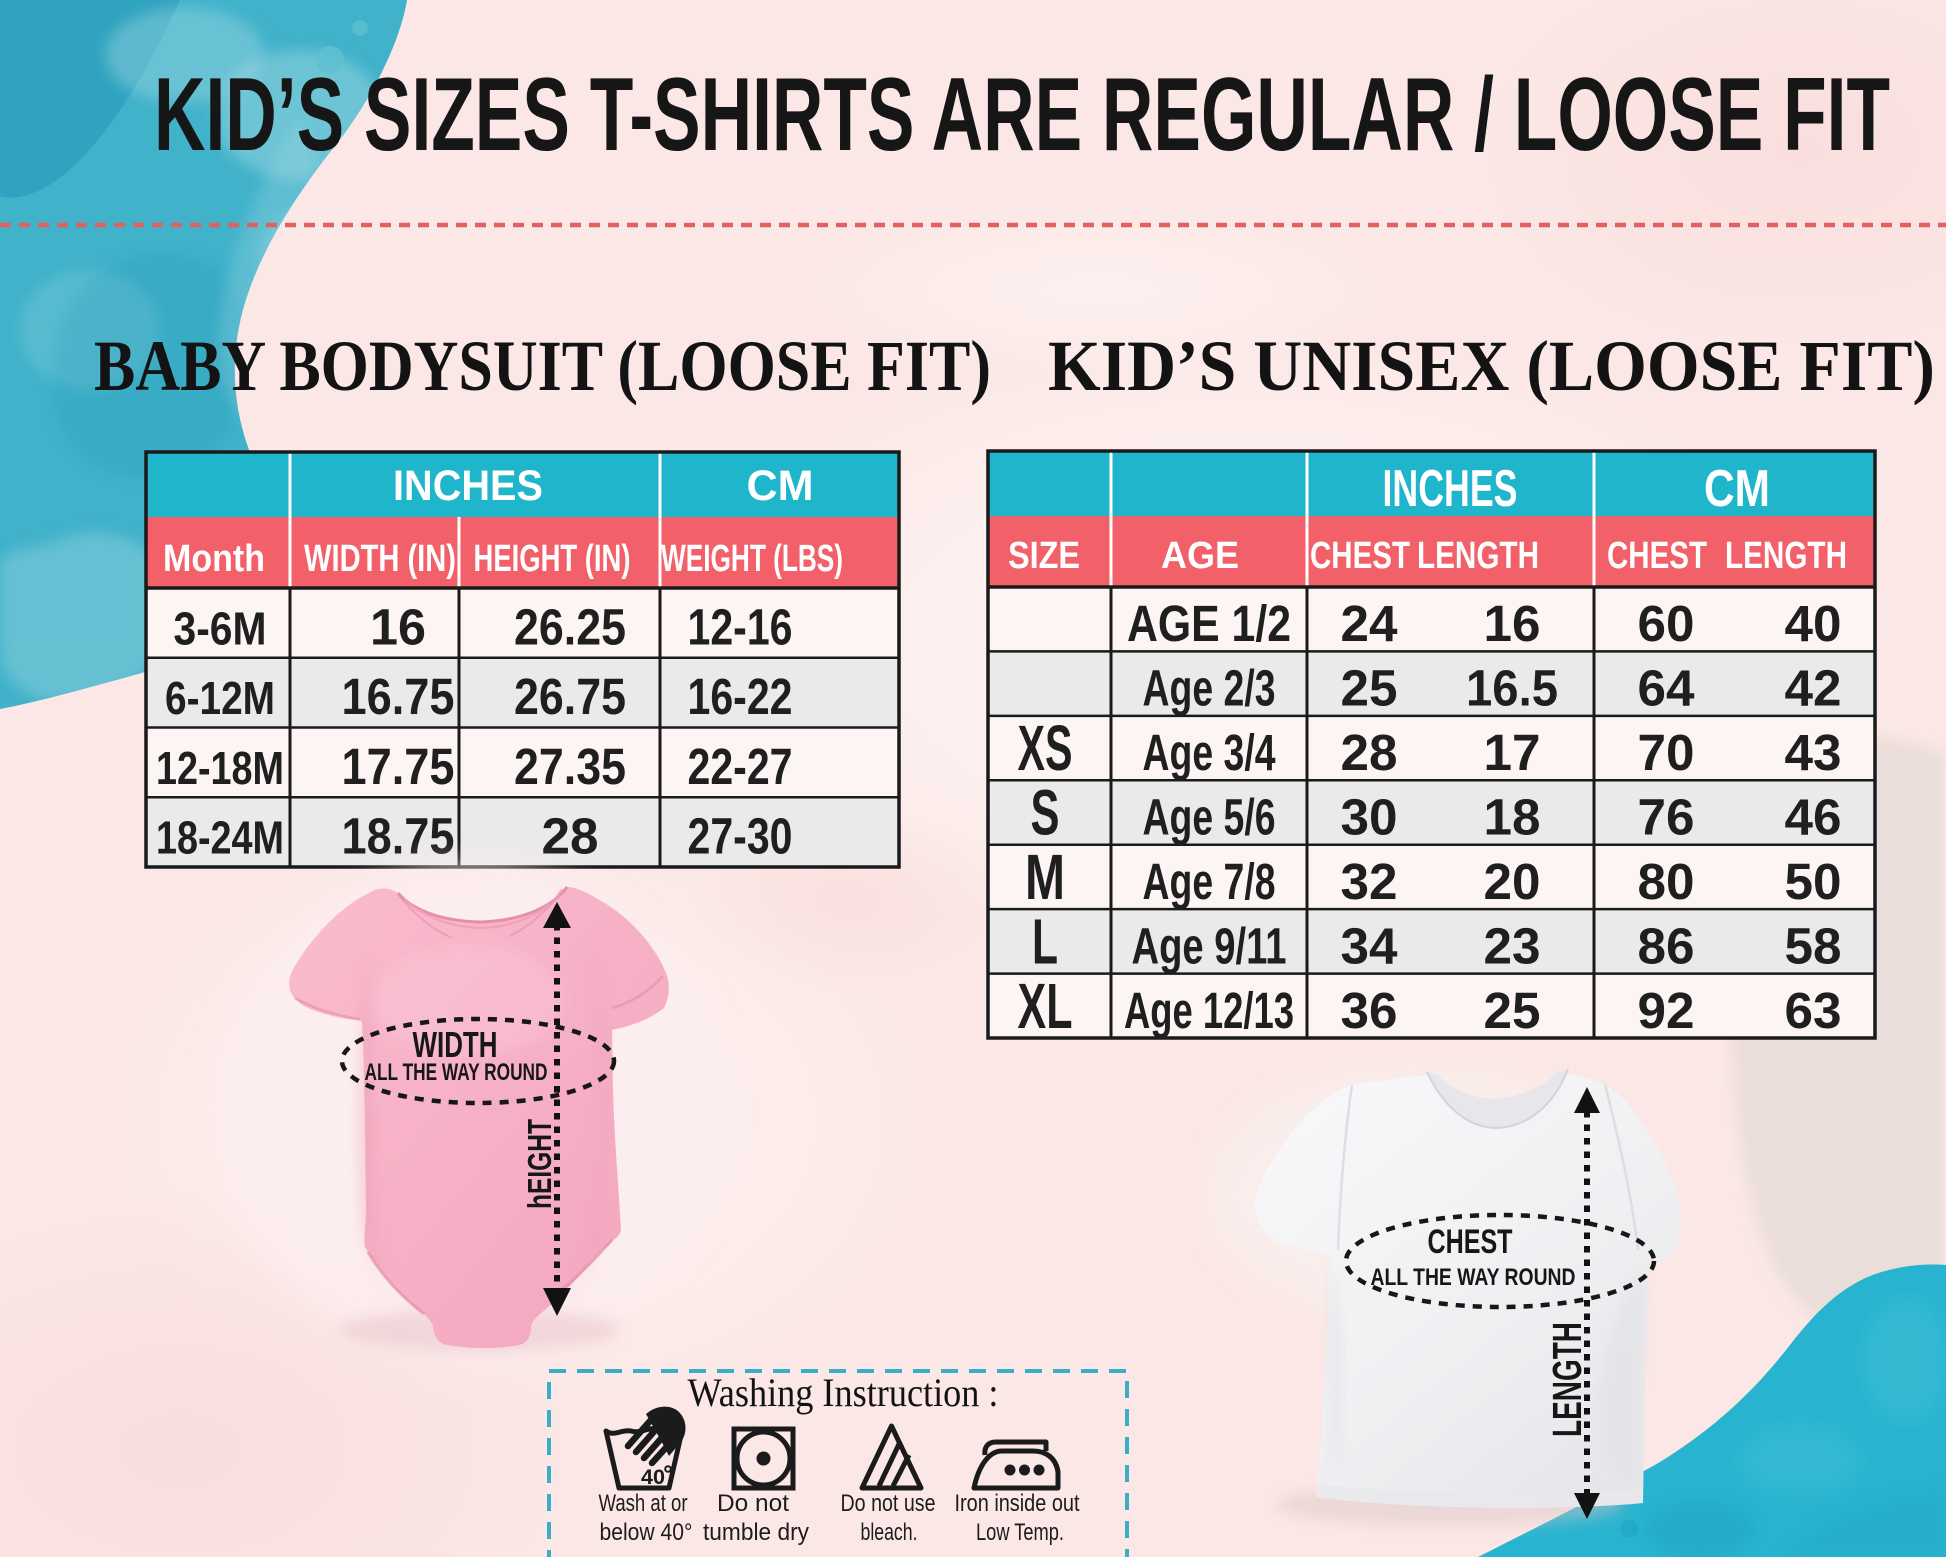  I want to click on svg-text: L, so click(1045, 941).